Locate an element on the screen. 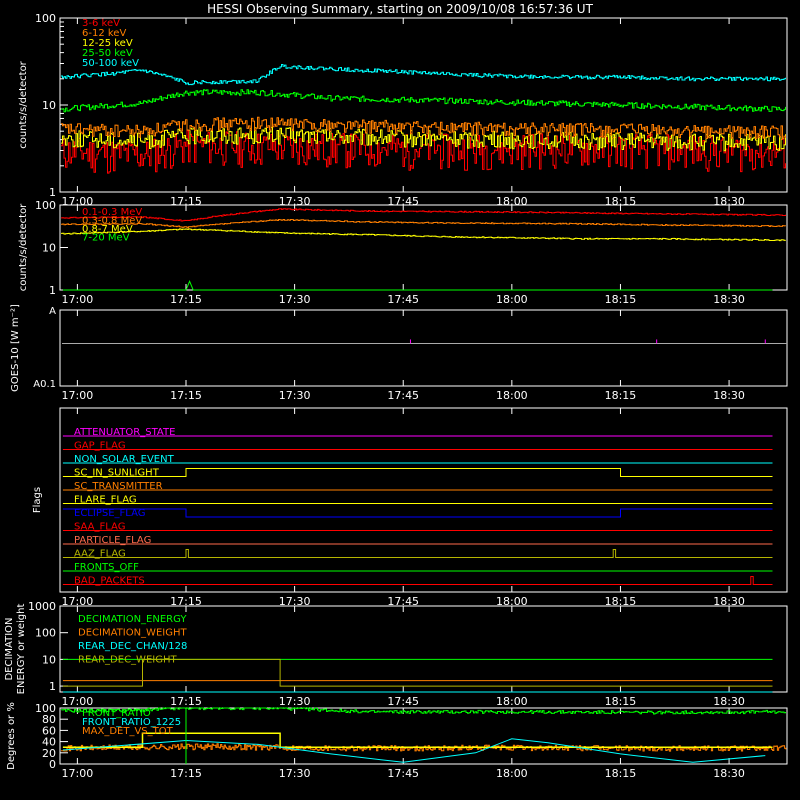 Image resolution: width=800 pixels, height=800 pixels. panel-3-frame is located at coordinates (423, 348).